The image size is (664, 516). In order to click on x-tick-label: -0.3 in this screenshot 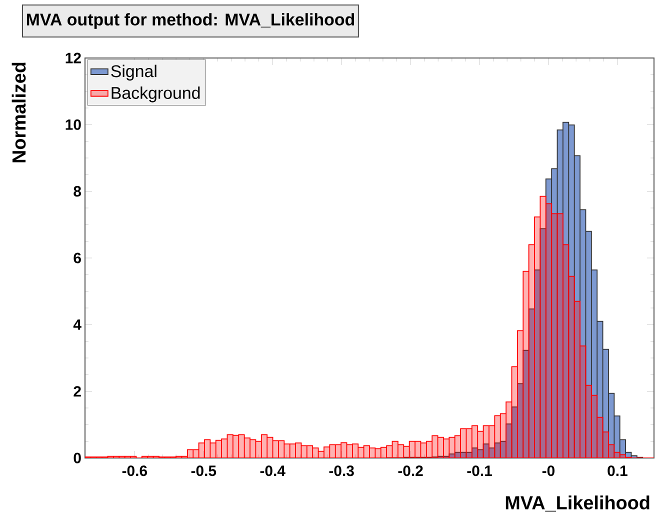, I will do `click(341, 471)`.